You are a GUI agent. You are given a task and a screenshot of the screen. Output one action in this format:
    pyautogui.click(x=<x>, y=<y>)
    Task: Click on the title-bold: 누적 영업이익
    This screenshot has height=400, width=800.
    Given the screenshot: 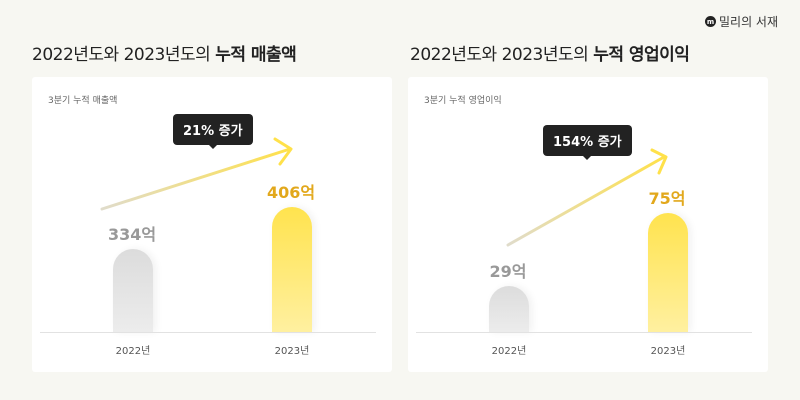 What is the action you would take?
    pyautogui.click(x=641, y=55)
    